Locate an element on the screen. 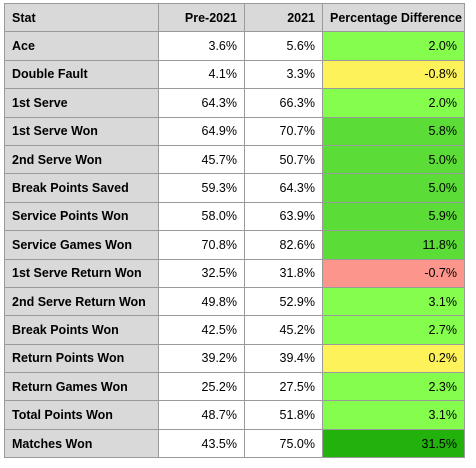 The height and width of the screenshot is (468, 476). value-2021-cell: 63.9% is located at coordinates (283, 216).